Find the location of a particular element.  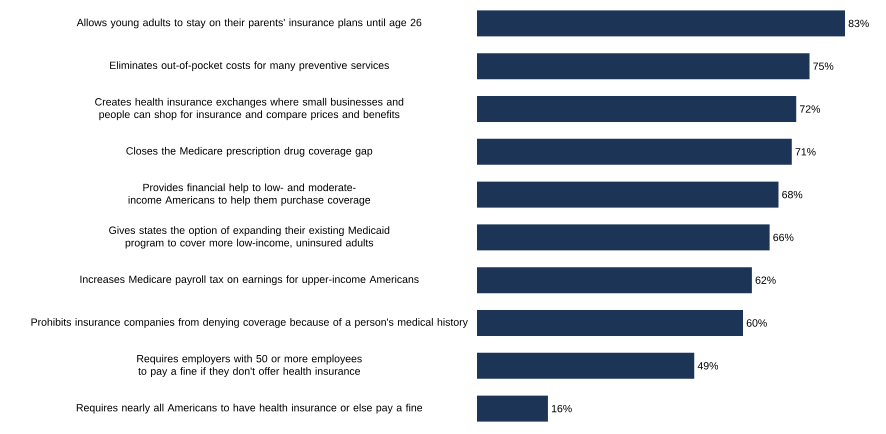

y-tick-label: Provides financial help to low- and moderate-income Americans to help them purchase coverage is located at coordinates (249, 194).